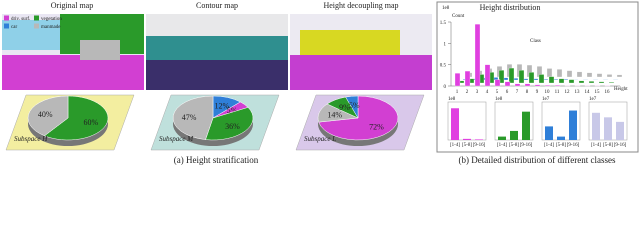 The image size is (640, 240). Describe the element at coordinates (445, 87) in the screenshot. I see `y-tick-label: 0` at that location.